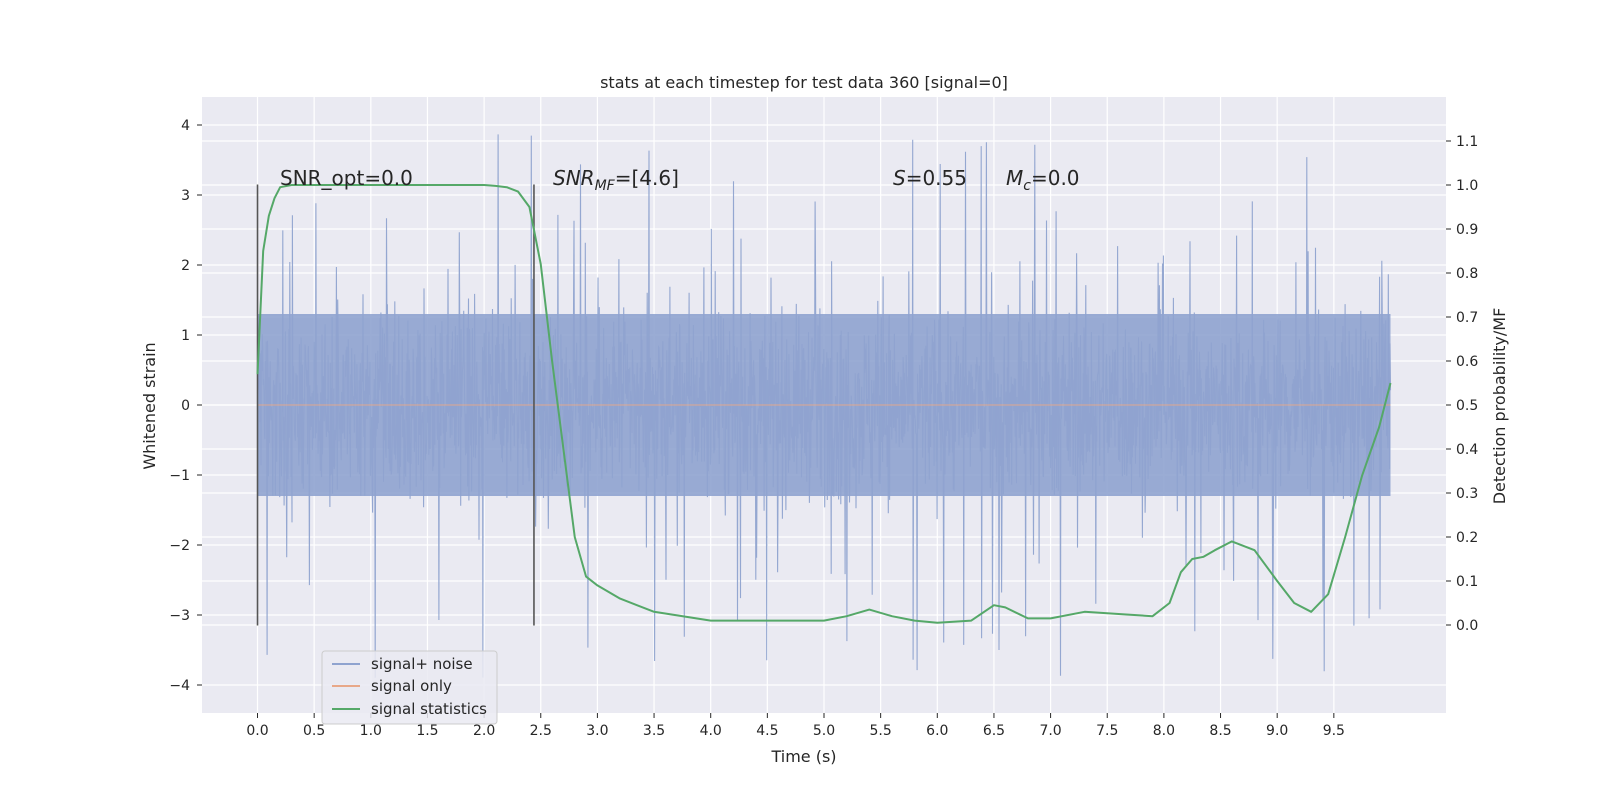 This screenshot has height=800, width=1600. What do you see at coordinates (605, 186) in the screenshot?
I see `annotation-snr-mf-sub: MF` at bounding box center [605, 186].